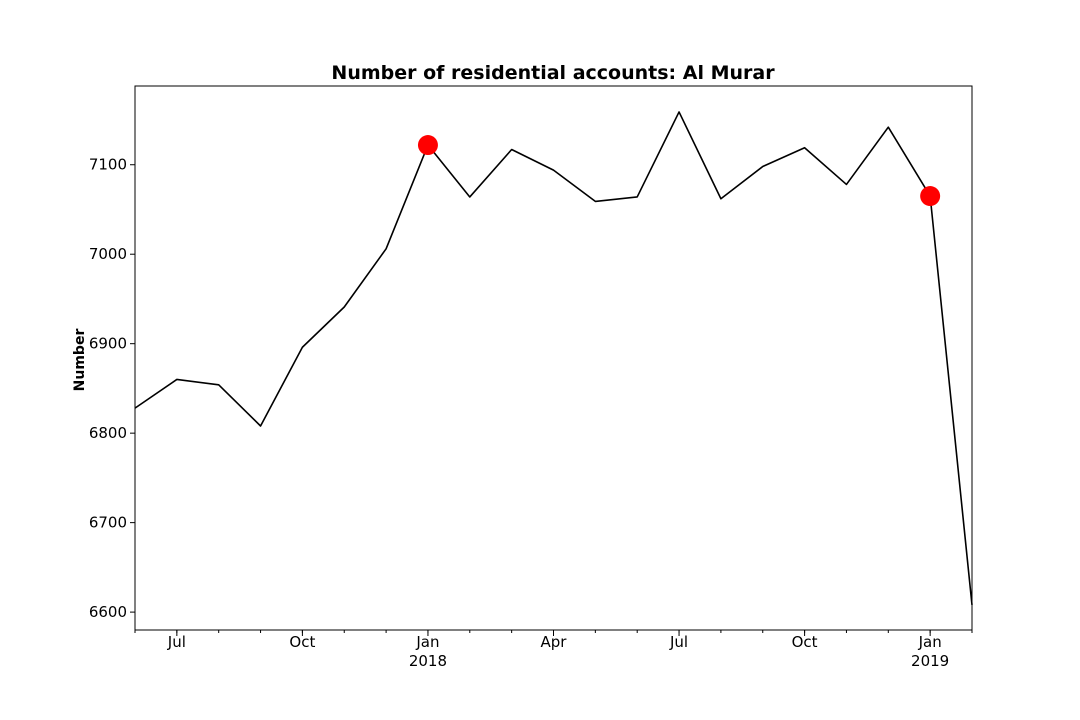  I want to click on y-tick-label: 6700, so click(108, 523).